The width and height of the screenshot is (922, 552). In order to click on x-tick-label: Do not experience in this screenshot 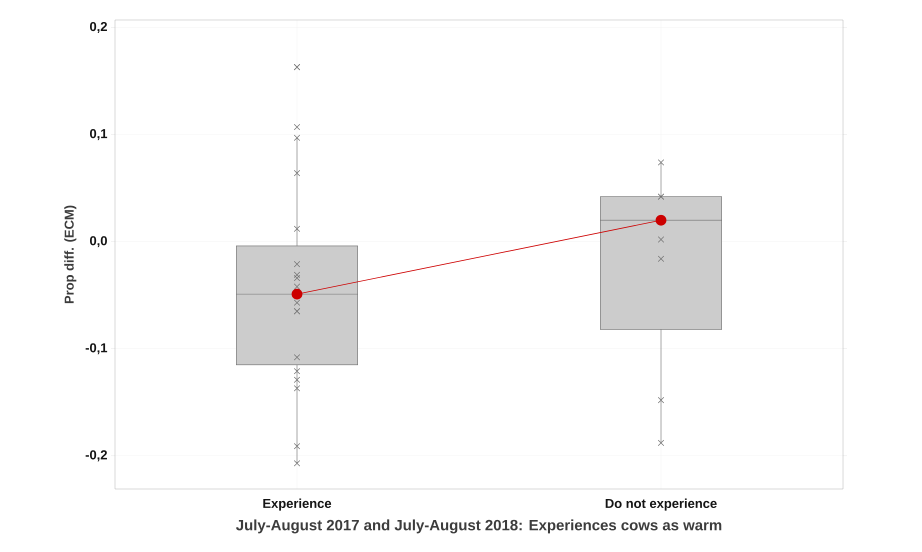, I will do `click(661, 504)`.